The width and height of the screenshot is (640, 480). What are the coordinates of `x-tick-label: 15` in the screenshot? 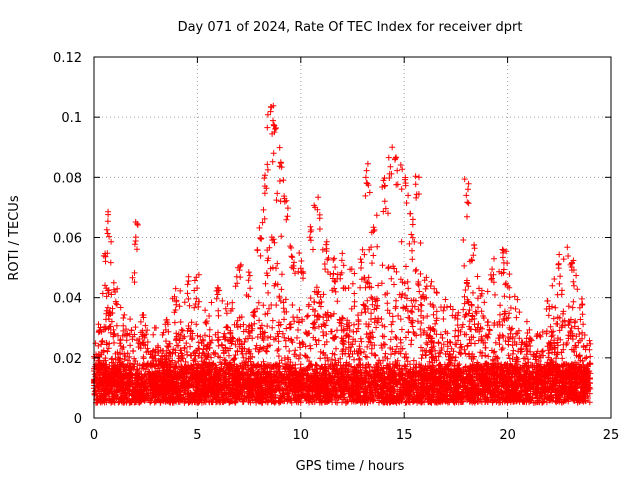 It's located at (404, 435).